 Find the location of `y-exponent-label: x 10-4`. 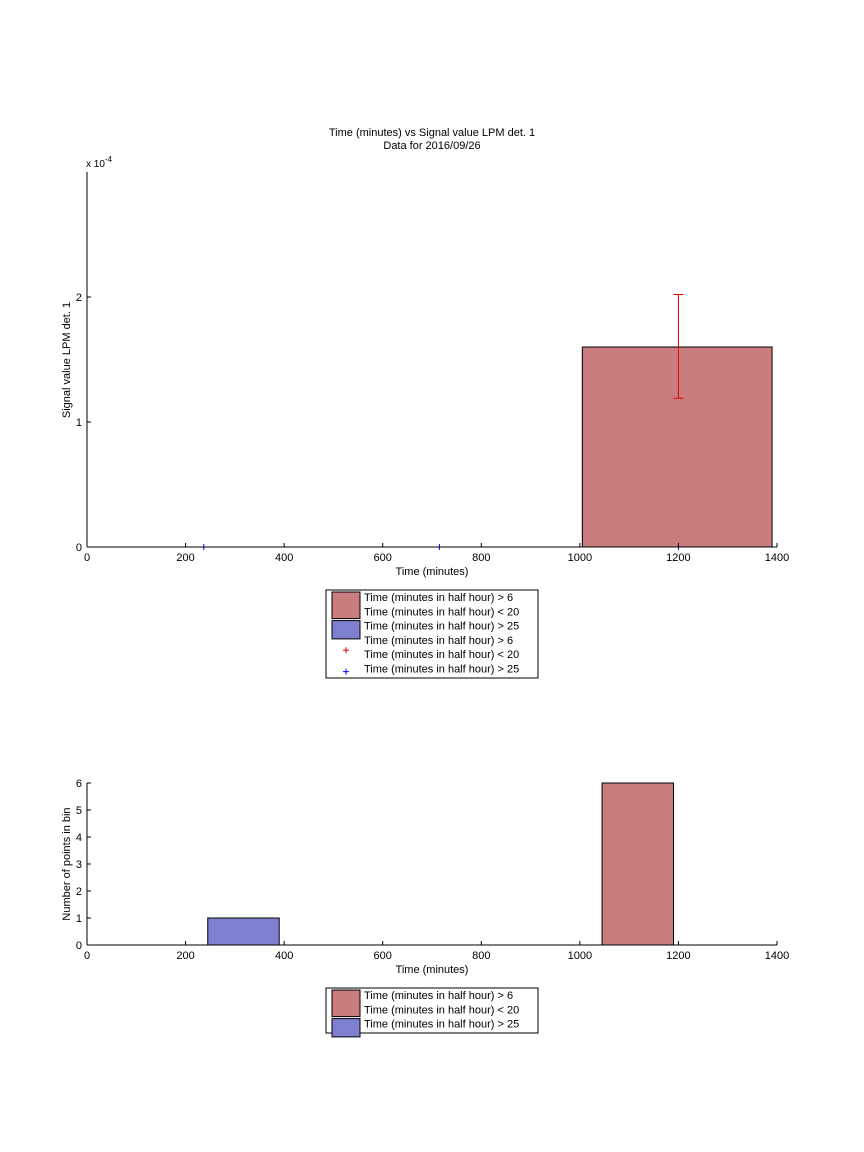

y-exponent-label: x 10-4 is located at coordinates (99, 162).